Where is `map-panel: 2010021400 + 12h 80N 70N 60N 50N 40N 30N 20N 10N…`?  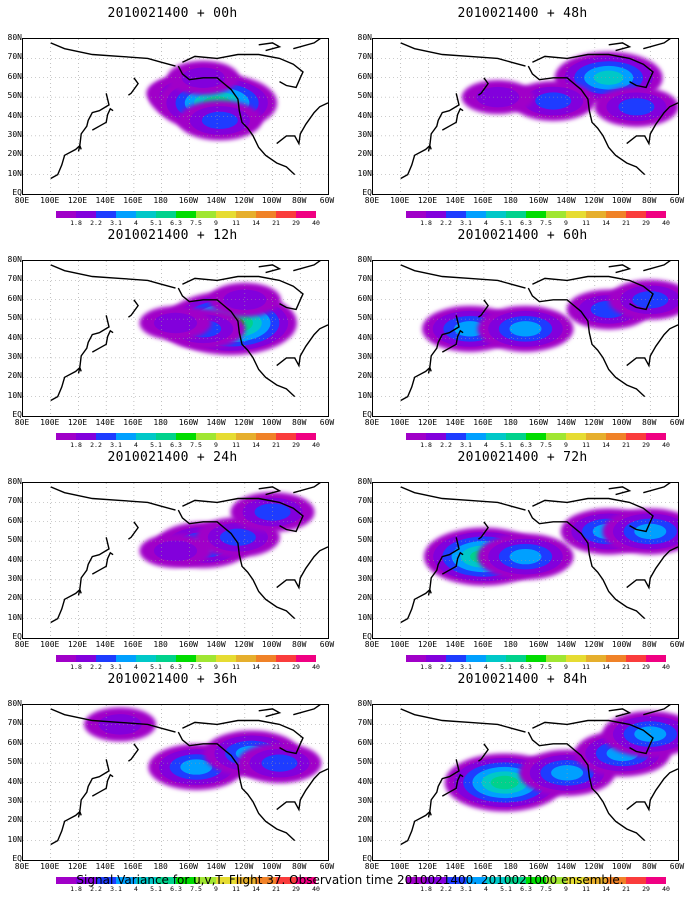
map-panel: 2010021400 + 12h 80N 70N 60N 50N 40N 30N 20N 10N… is located at coordinates (172, 335).